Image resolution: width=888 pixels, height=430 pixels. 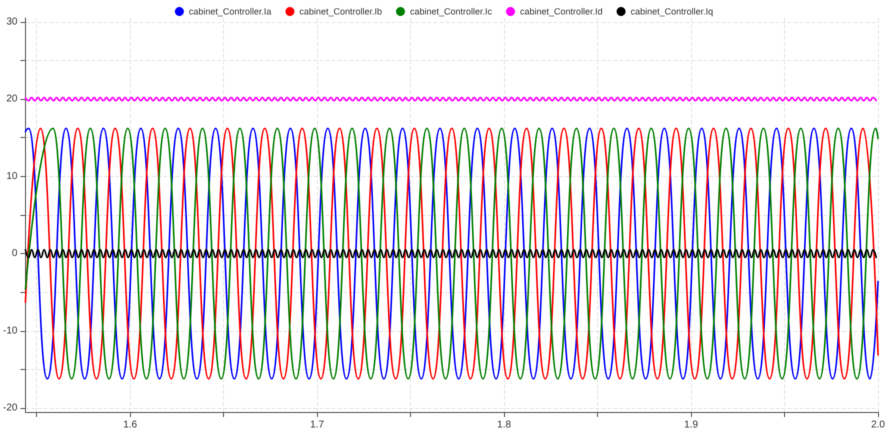 What do you see at coordinates (691, 425) in the screenshot?
I see `x-tick-label: 1.9` at bounding box center [691, 425].